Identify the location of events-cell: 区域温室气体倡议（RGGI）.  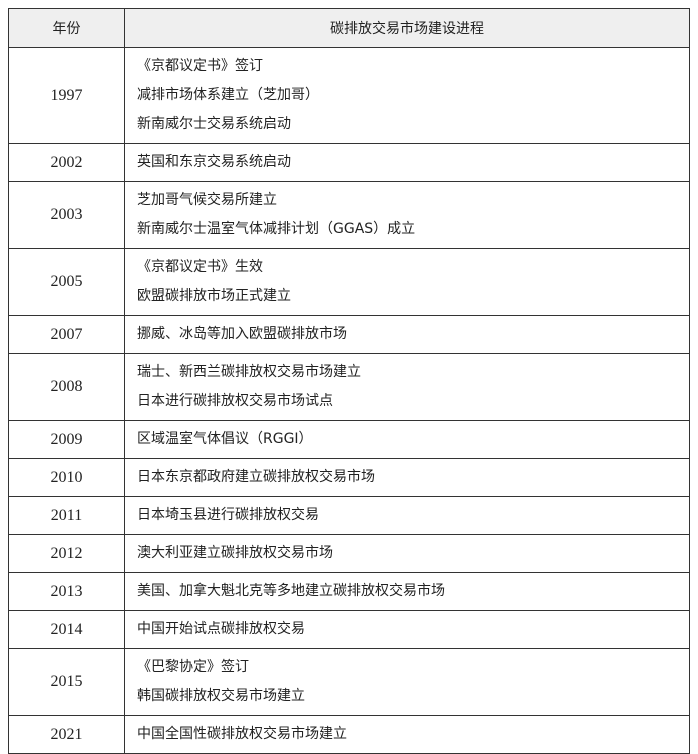
(407, 439).